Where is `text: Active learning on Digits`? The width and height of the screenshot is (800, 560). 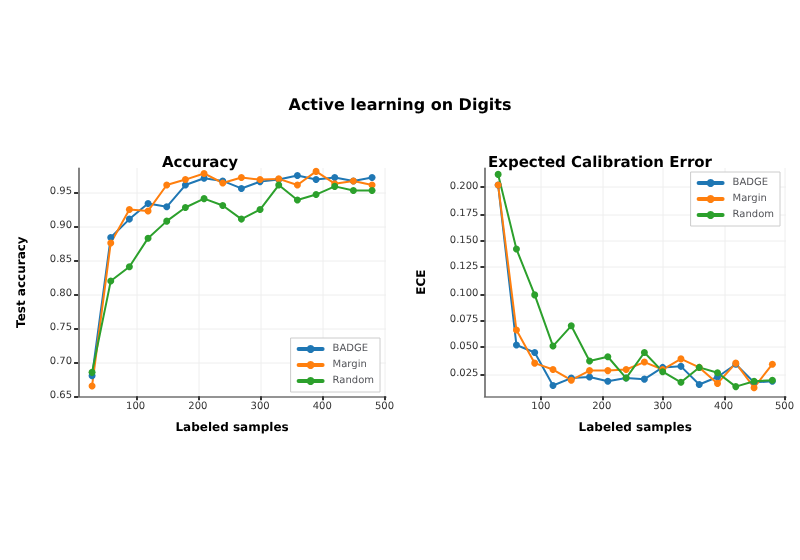
text: Active learning on Digits is located at coordinates (400, 105).